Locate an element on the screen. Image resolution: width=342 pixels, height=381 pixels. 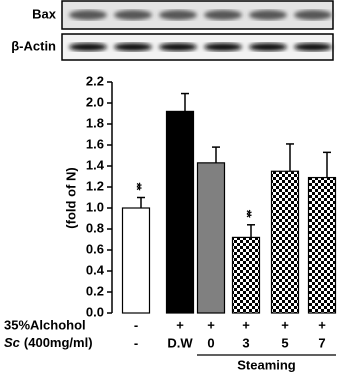
row-label-italic: Sc is located at coordinates (12, 342).